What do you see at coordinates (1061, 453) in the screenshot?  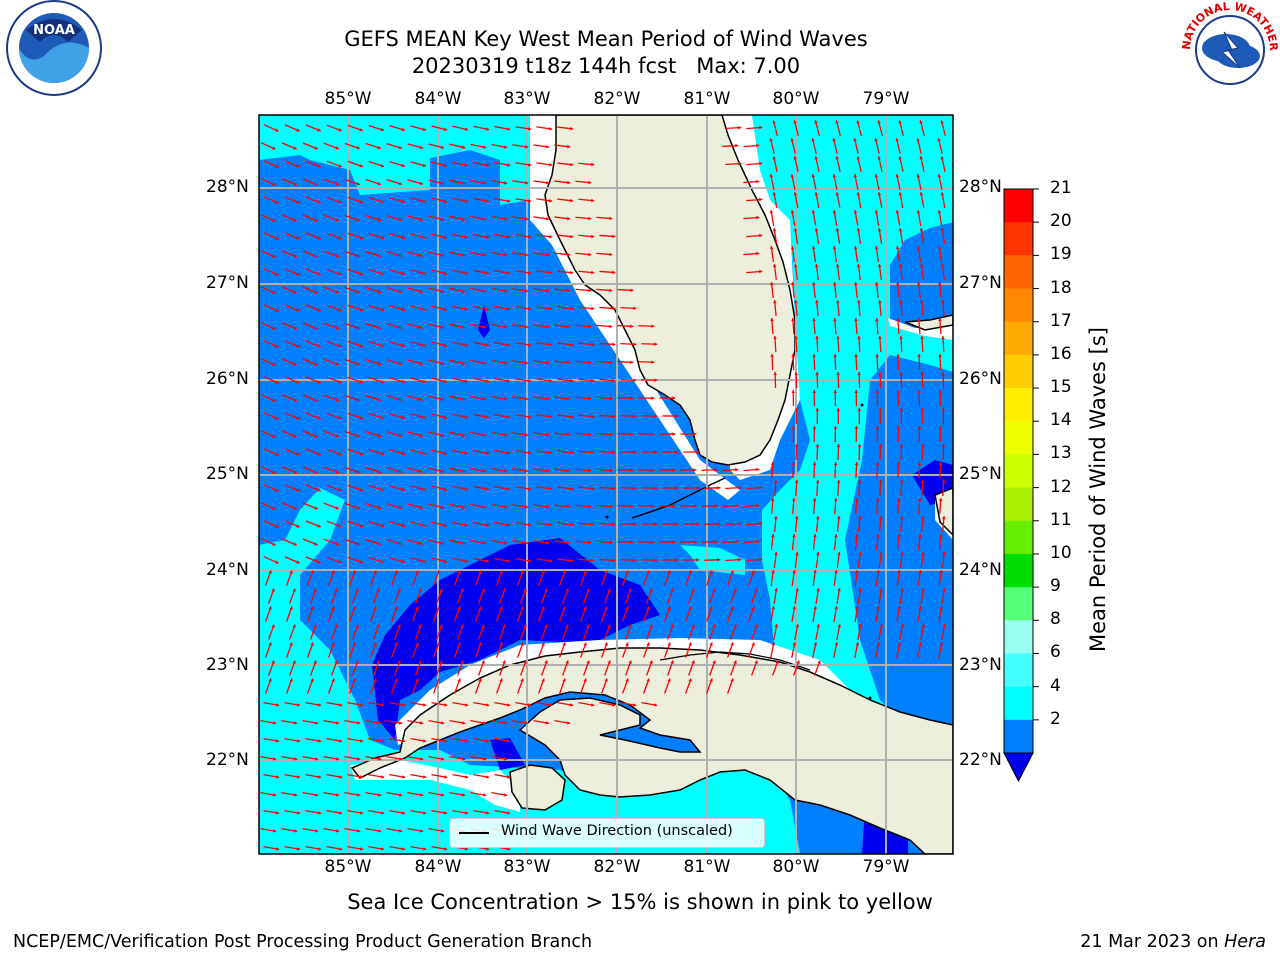 I see `colorbar-tick-label: 13` at bounding box center [1061, 453].